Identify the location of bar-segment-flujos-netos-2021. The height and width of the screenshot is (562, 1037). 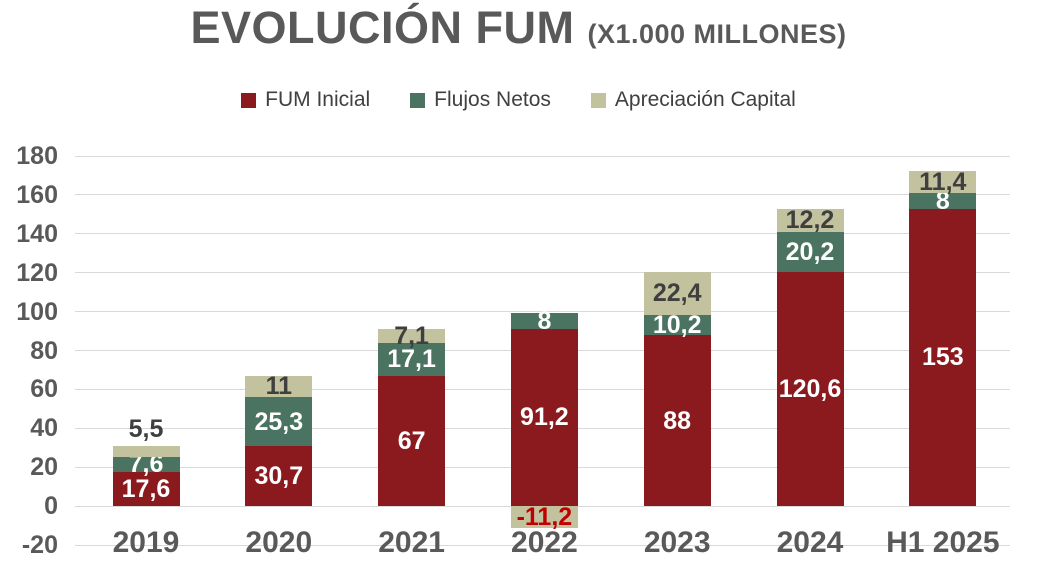
(412, 359).